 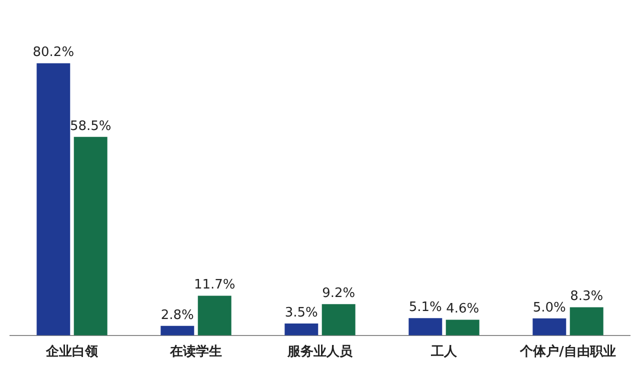 What do you see at coordinates (463, 309) in the screenshot?
I see `data-label: 4.6%` at bounding box center [463, 309].